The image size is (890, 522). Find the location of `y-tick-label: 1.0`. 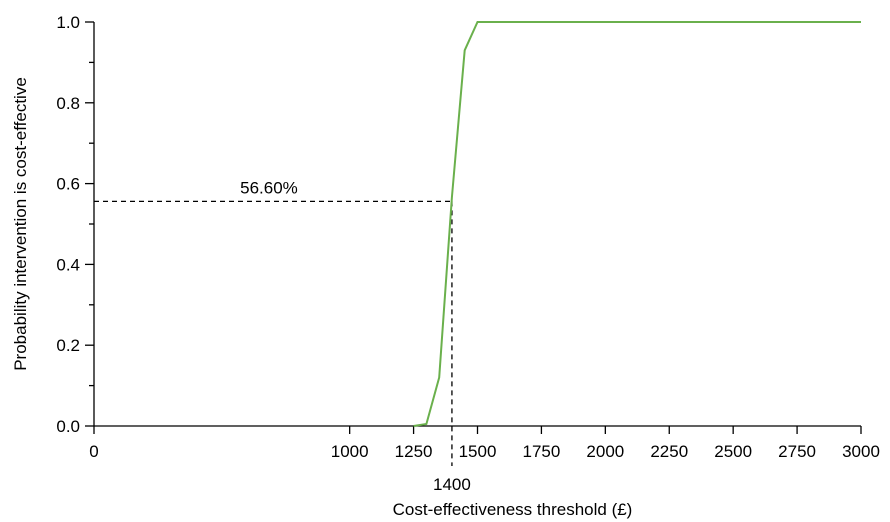

y-tick-label: 1.0 is located at coordinates (68, 22).